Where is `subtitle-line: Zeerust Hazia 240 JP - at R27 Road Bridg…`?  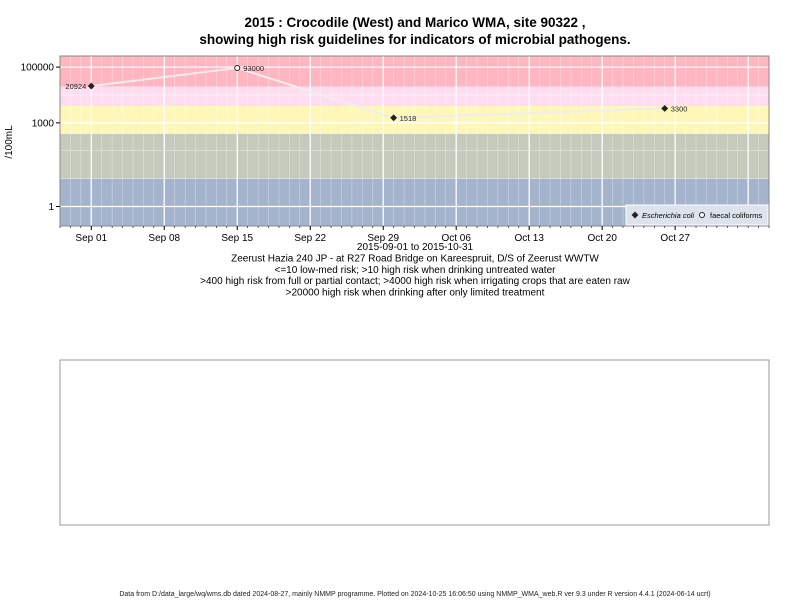 subtitle-line: Zeerust Hazia 240 JP - at R27 Road Bridg… is located at coordinates (415, 258).